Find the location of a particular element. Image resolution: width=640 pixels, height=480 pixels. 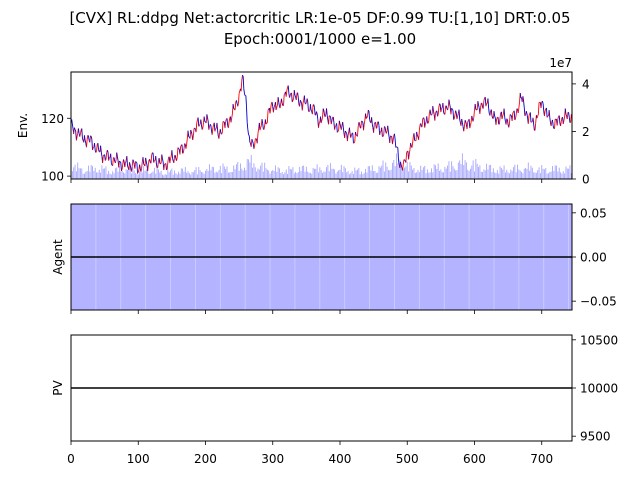

y2-tick-label: 2 is located at coordinates (586, 132).